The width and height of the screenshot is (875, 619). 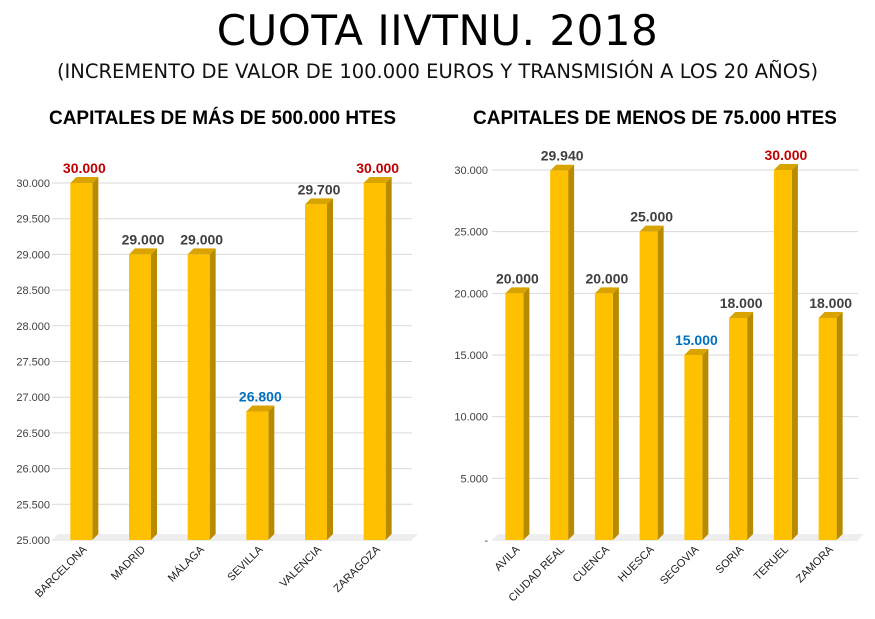 I want to click on chart-1-category-label: SEVILLA, so click(x=245, y=563).